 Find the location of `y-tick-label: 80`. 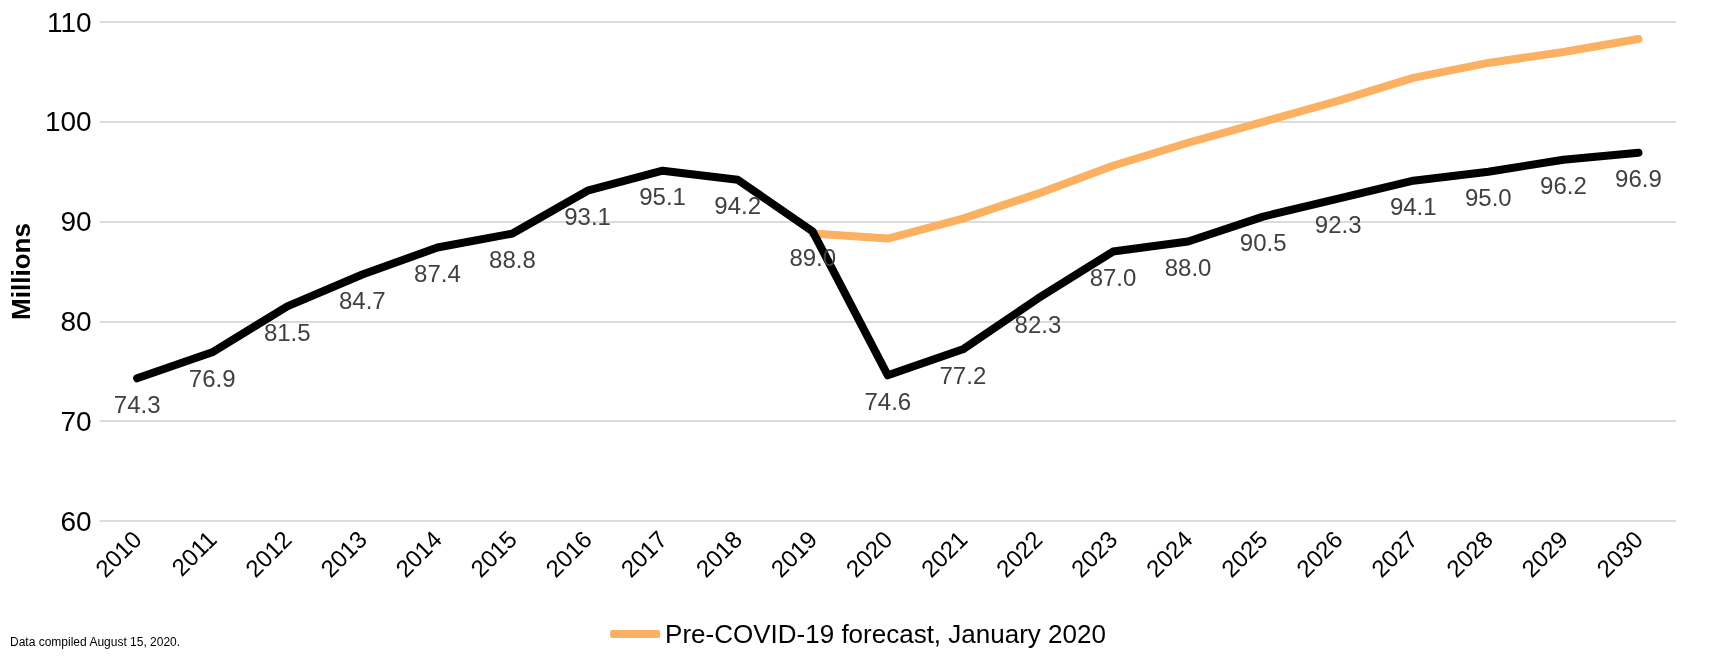

y-tick-label: 80 is located at coordinates (76, 321).